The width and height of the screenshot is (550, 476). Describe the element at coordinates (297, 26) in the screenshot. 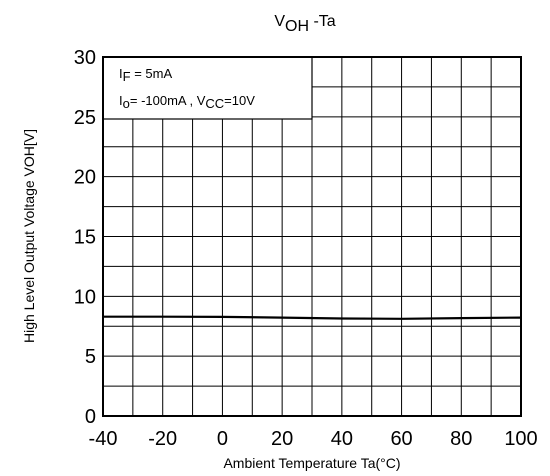

I see `chart-title-sub: OH` at that location.